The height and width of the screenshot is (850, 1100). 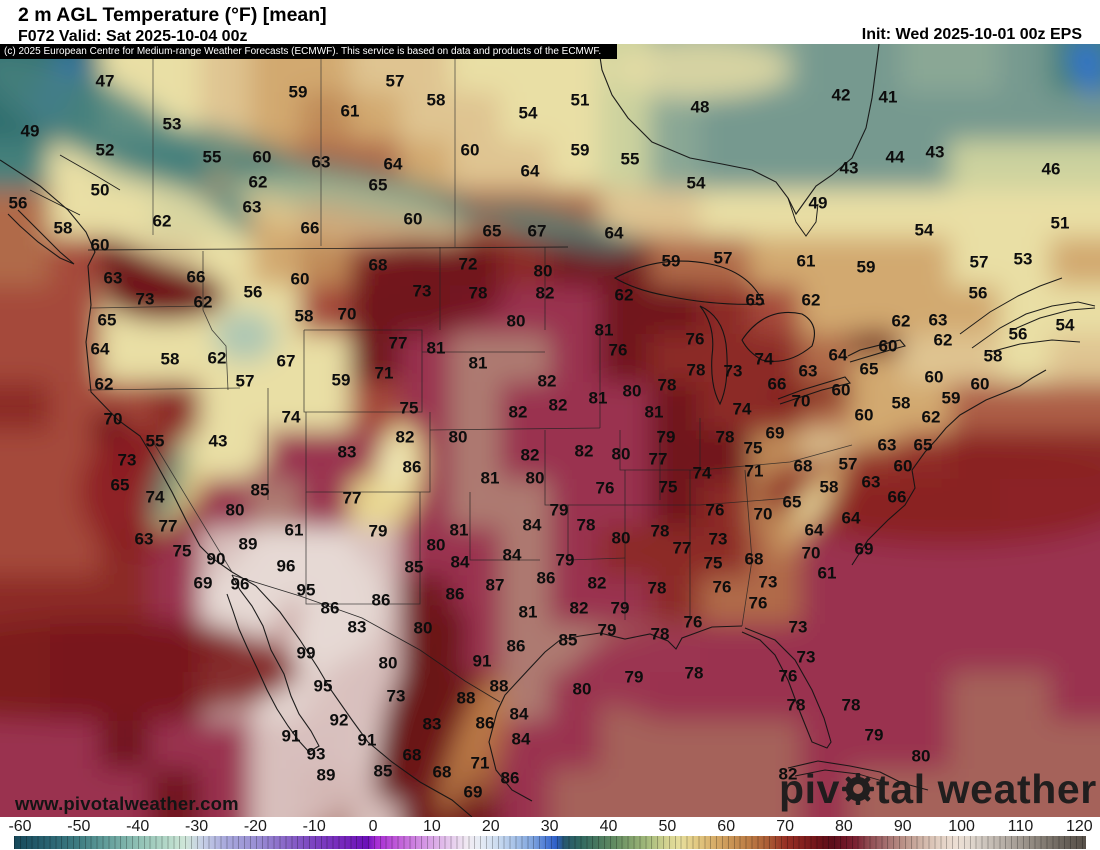 What do you see at coordinates (384, 373) in the screenshot?
I see `svg-text: 71` at bounding box center [384, 373].